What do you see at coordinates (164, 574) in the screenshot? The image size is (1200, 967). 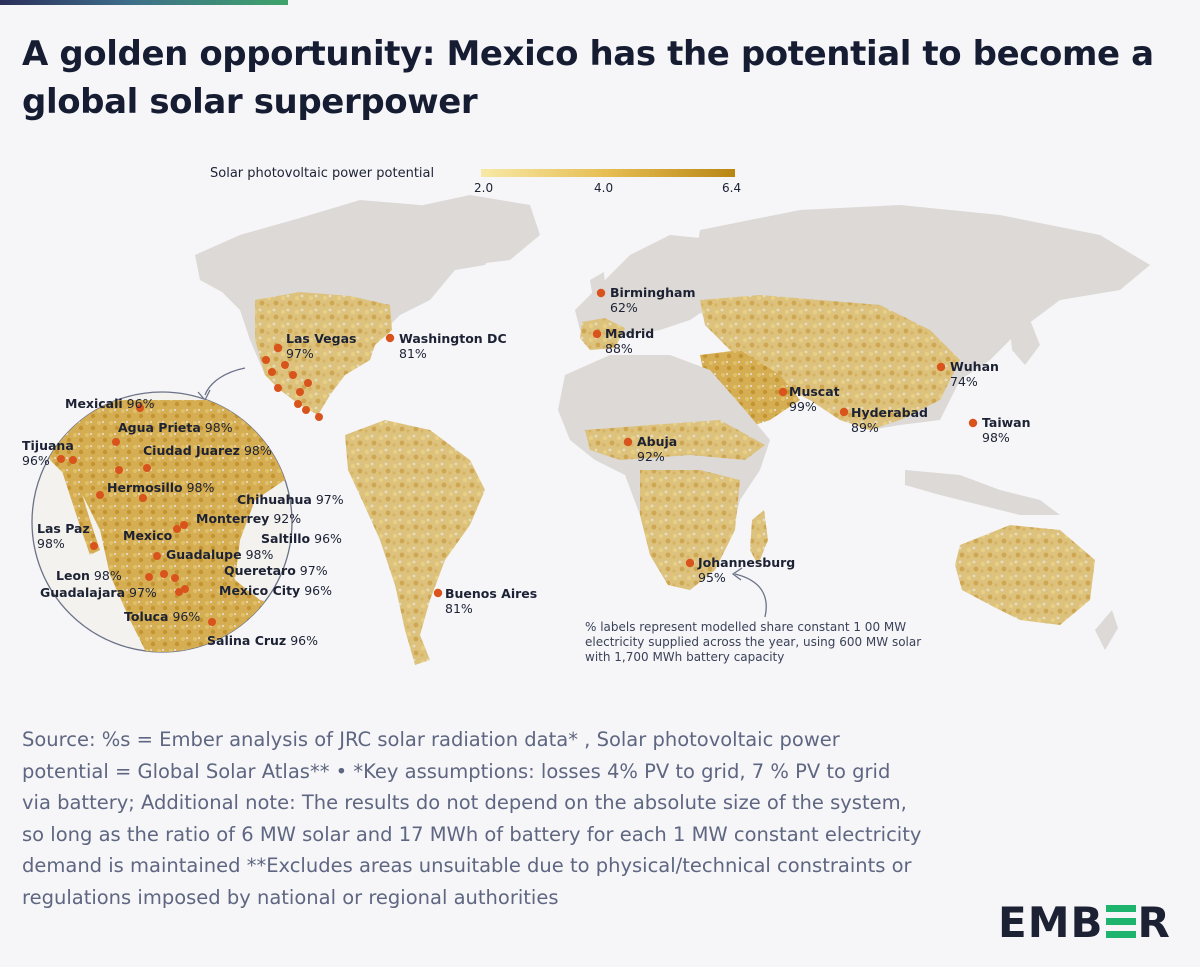 I see `inset-dot-queretaro` at bounding box center [164, 574].